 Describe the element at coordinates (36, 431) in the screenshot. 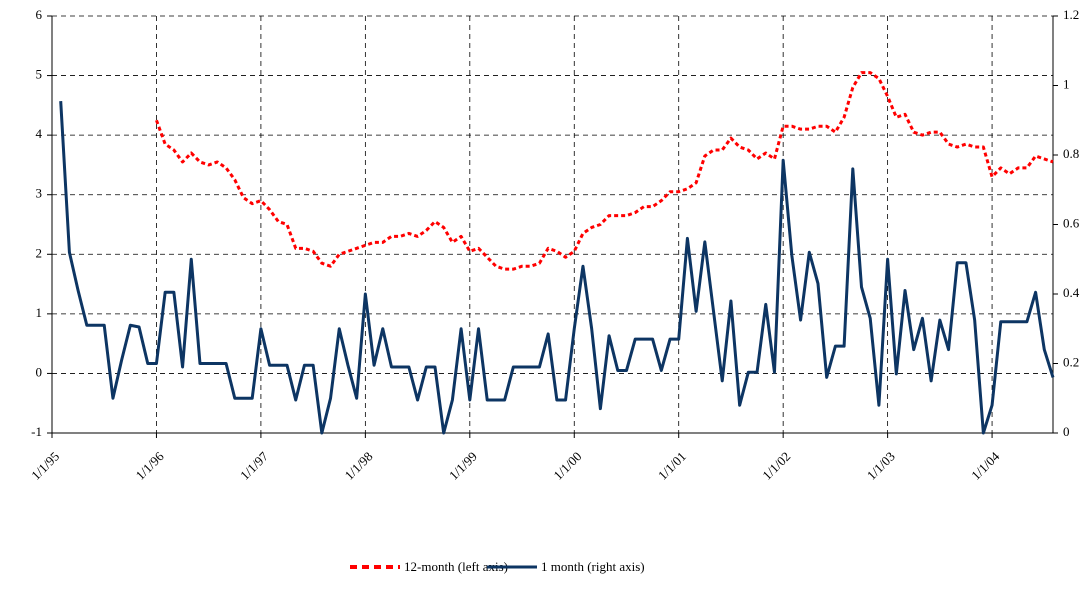

I see `y-tick-label: -1` at that location.